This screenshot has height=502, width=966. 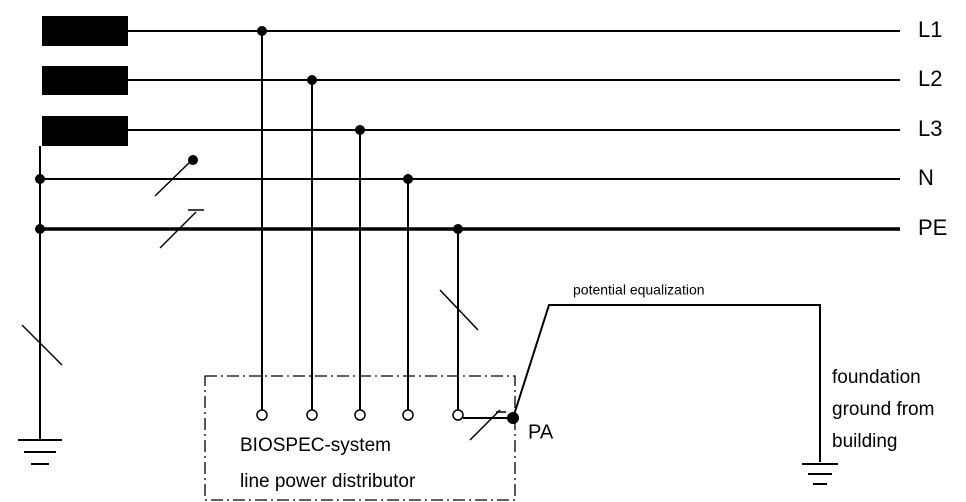 I want to click on junctions, so click(x=360, y=130).